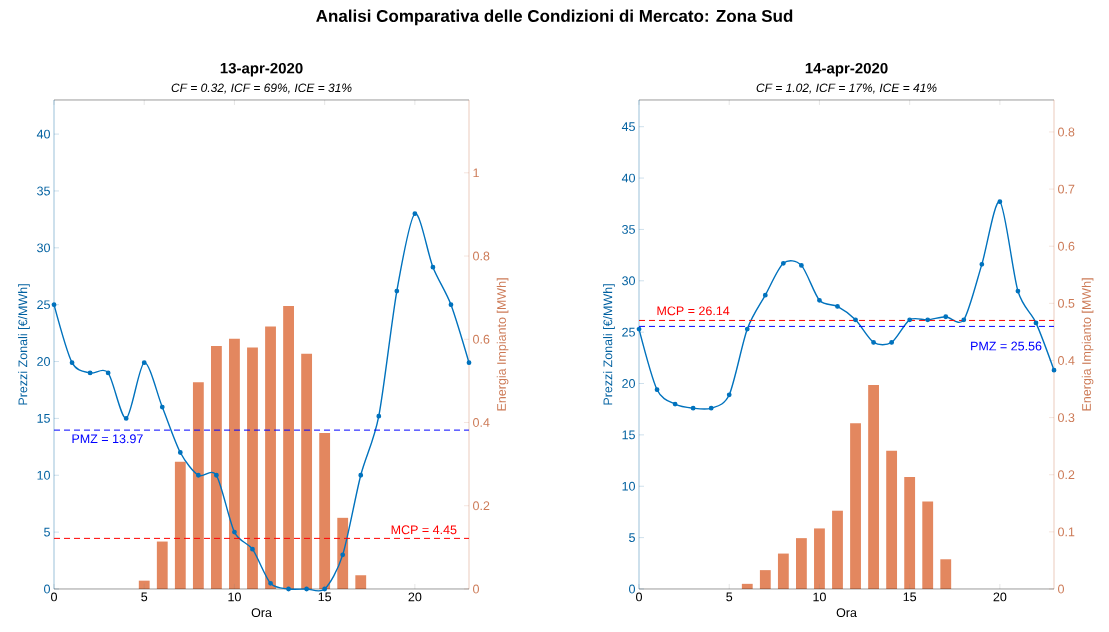 This screenshot has height=632, width=1109. I want to click on y2-tick-label: 0.8, so click(481, 256).